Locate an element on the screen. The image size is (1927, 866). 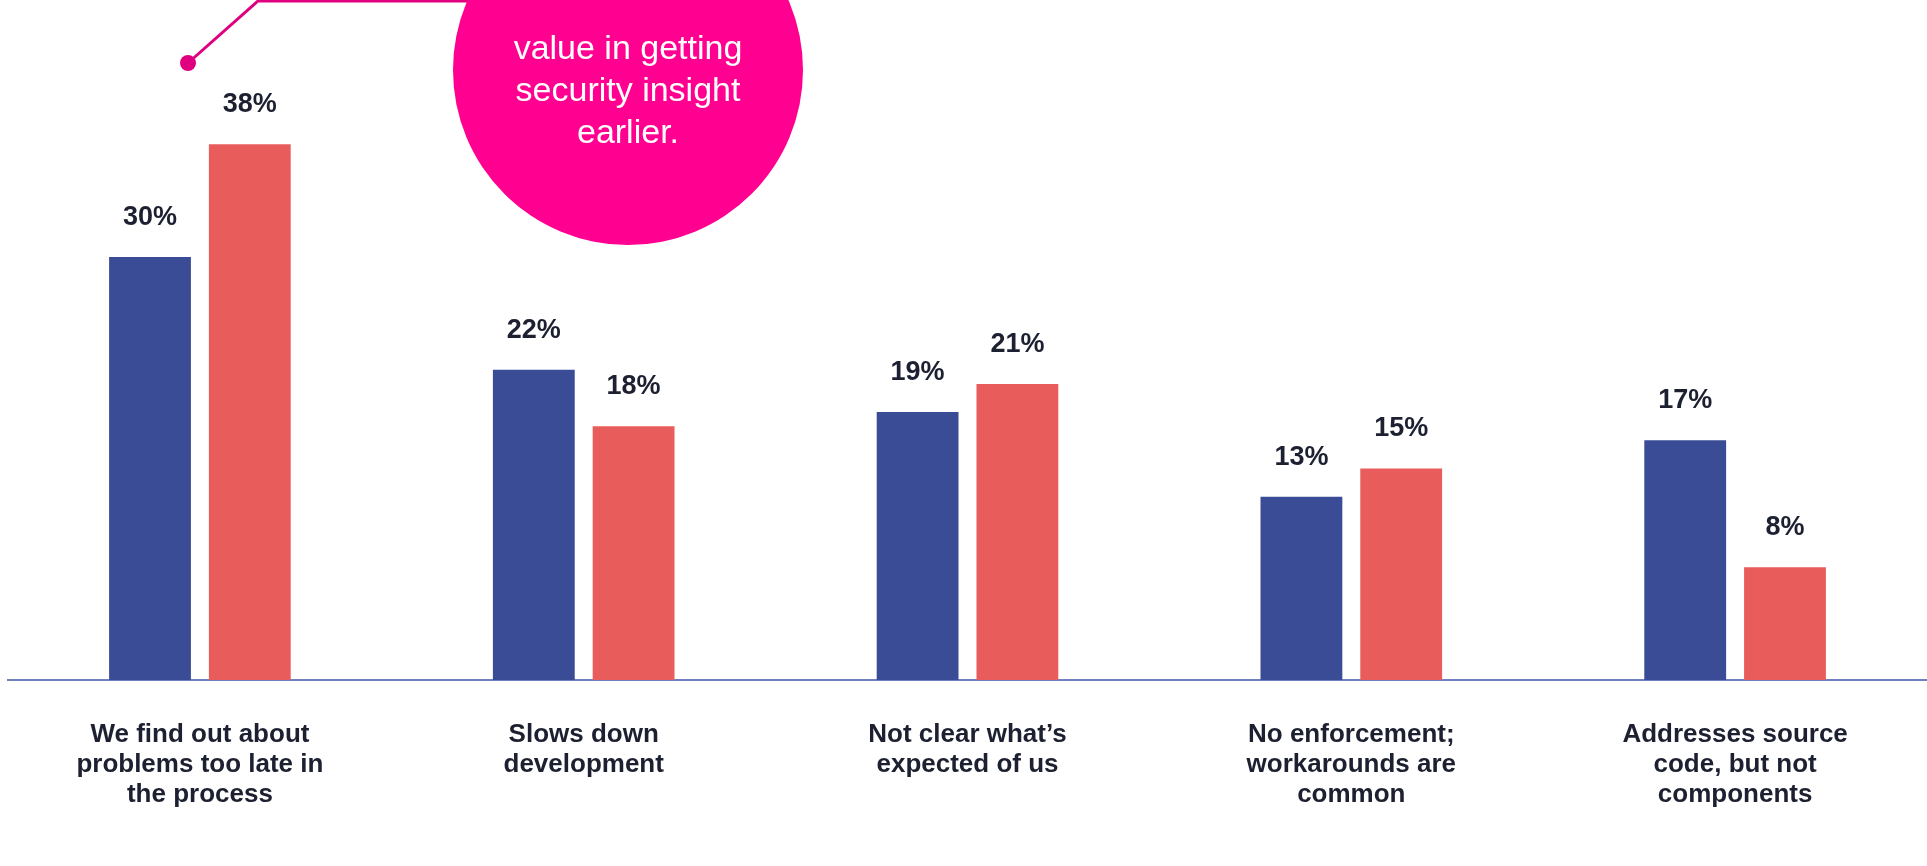
data-label: 30% is located at coordinates (150, 215).